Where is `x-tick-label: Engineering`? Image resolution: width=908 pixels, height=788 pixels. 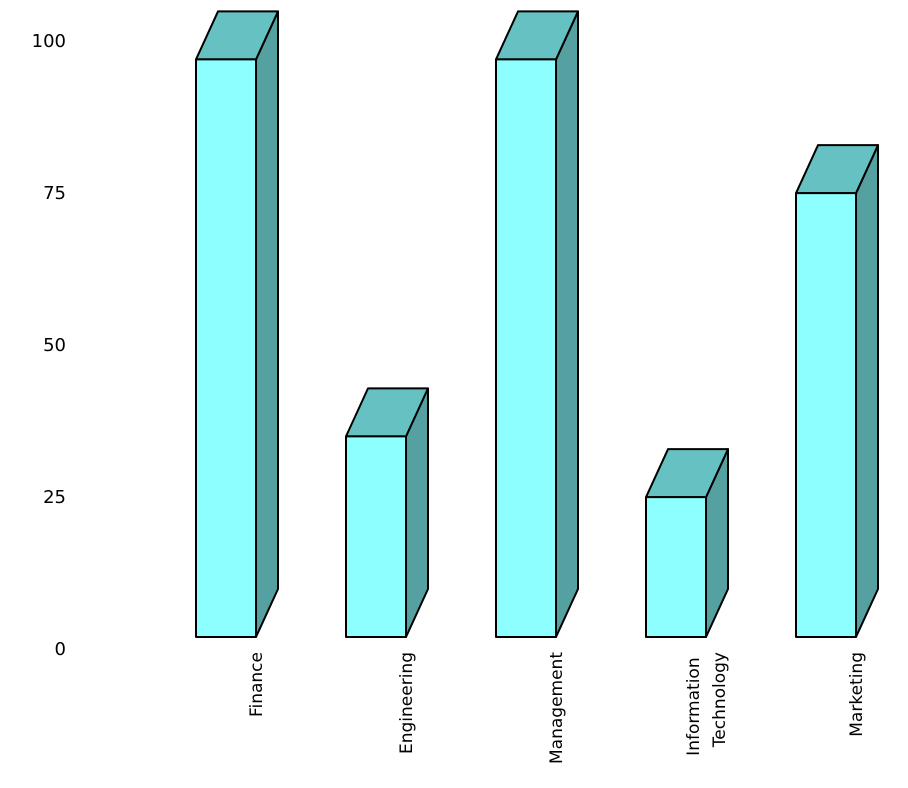
x-tick-label: Engineering is located at coordinates (407, 703).